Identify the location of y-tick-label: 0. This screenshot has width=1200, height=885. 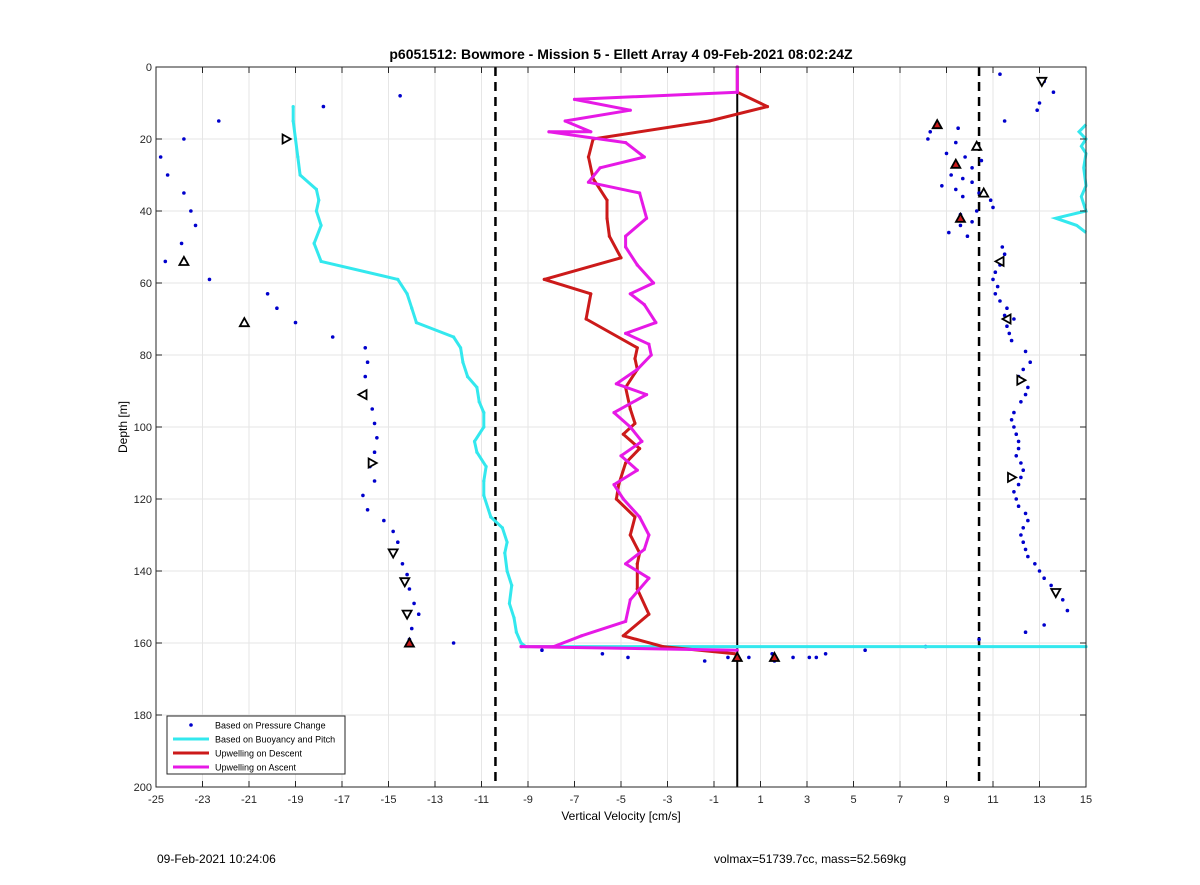
(149, 68).